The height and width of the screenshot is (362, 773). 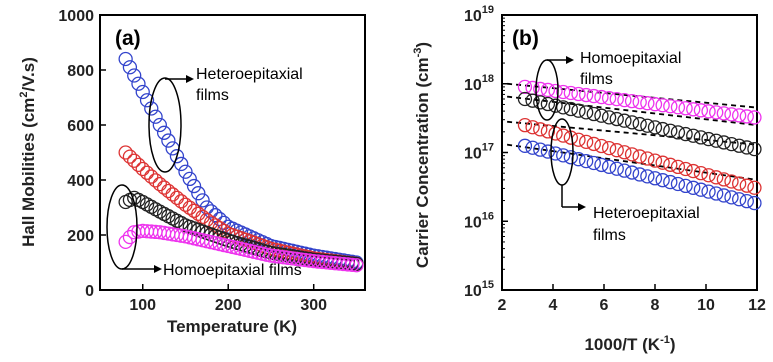 I want to click on homo-label-a: Homoepitaxial films, so click(x=232, y=270).